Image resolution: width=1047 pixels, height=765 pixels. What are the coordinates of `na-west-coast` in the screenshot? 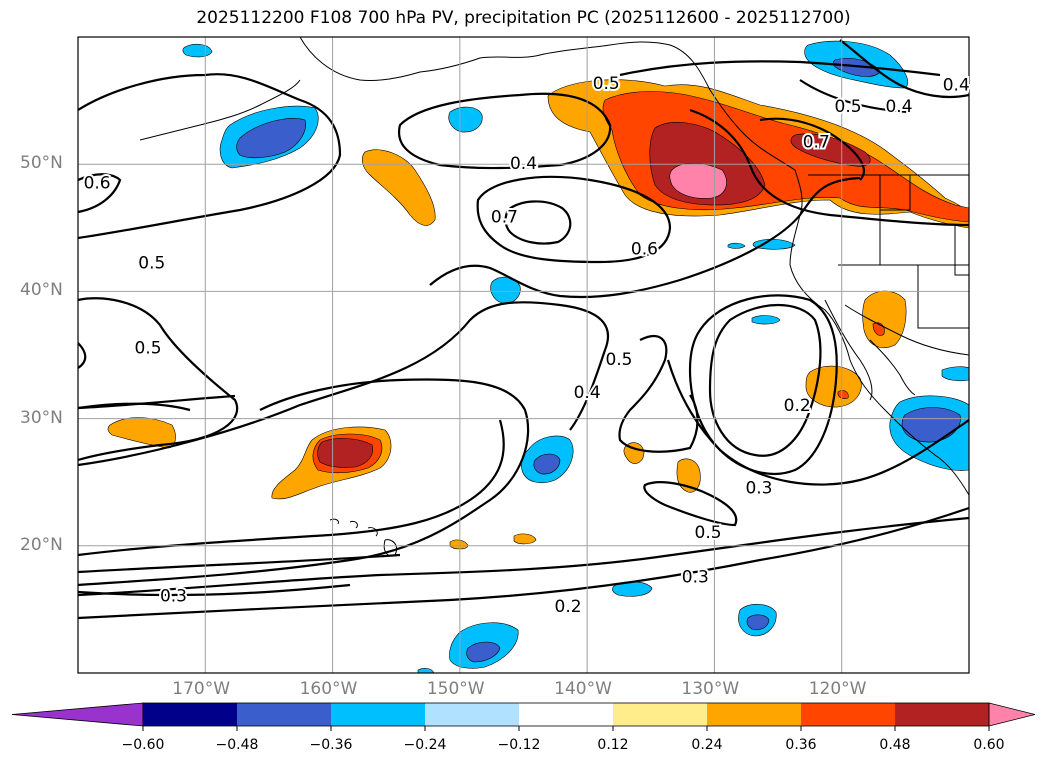 It's located at (879, 332).